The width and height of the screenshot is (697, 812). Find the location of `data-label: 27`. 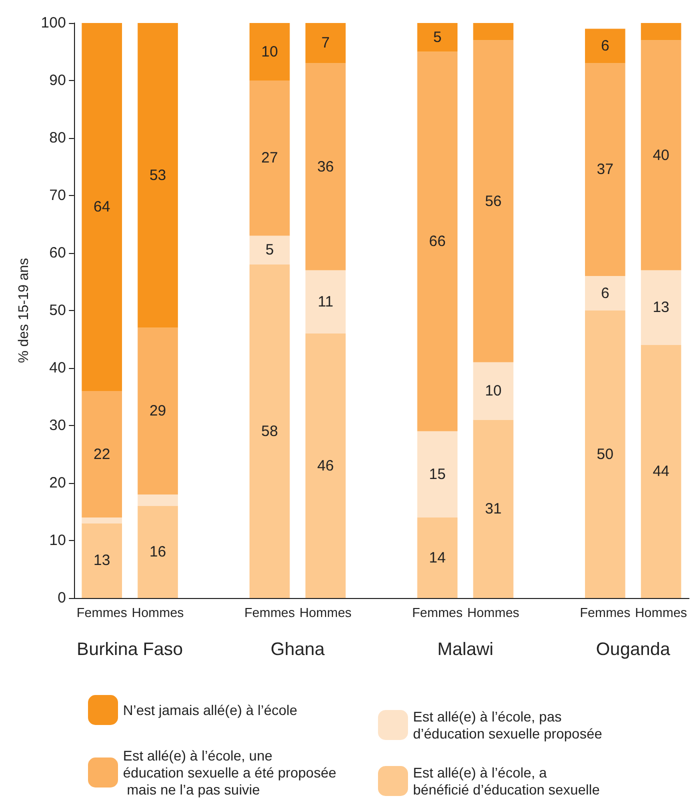

data-label: 27 is located at coordinates (269, 158).